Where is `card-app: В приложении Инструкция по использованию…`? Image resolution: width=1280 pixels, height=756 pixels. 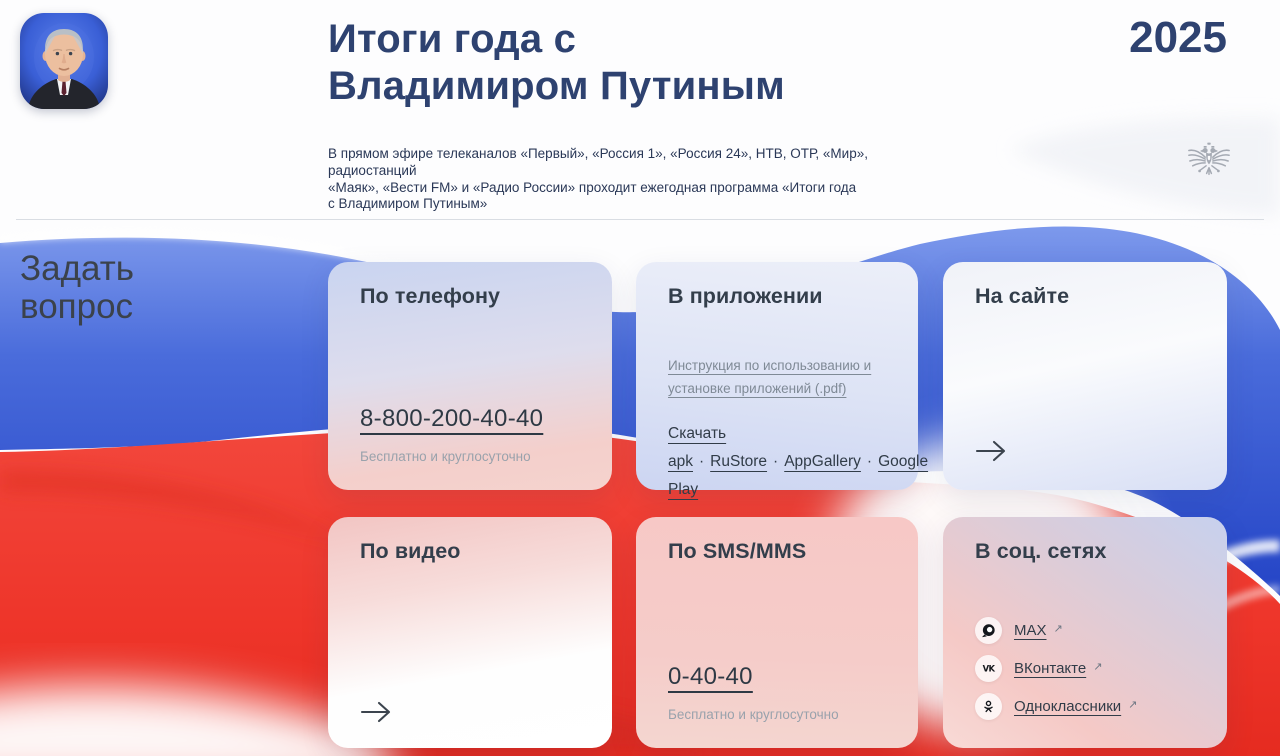 card-app: В приложении Инструкция по использованию… is located at coordinates (782, 380).